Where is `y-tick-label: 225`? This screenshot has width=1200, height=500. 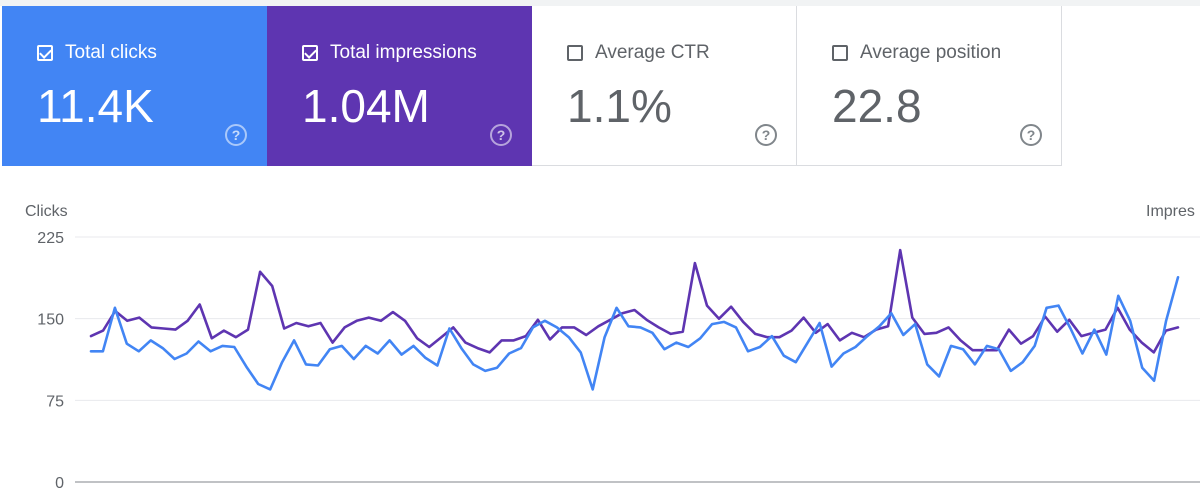 y-tick-label: 225 is located at coordinates (50, 238).